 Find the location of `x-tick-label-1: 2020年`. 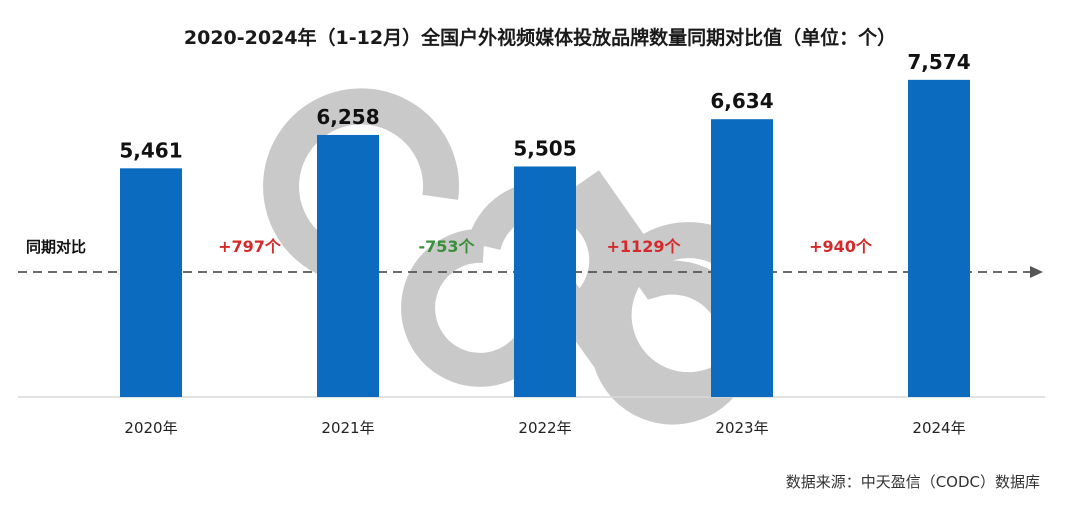

x-tick-label-1: 2020年 is located at coordinates (150, 428).